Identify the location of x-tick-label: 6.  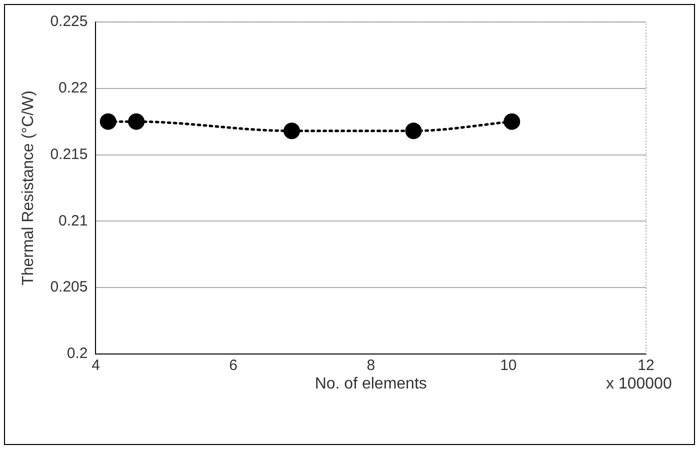
(233, 365).